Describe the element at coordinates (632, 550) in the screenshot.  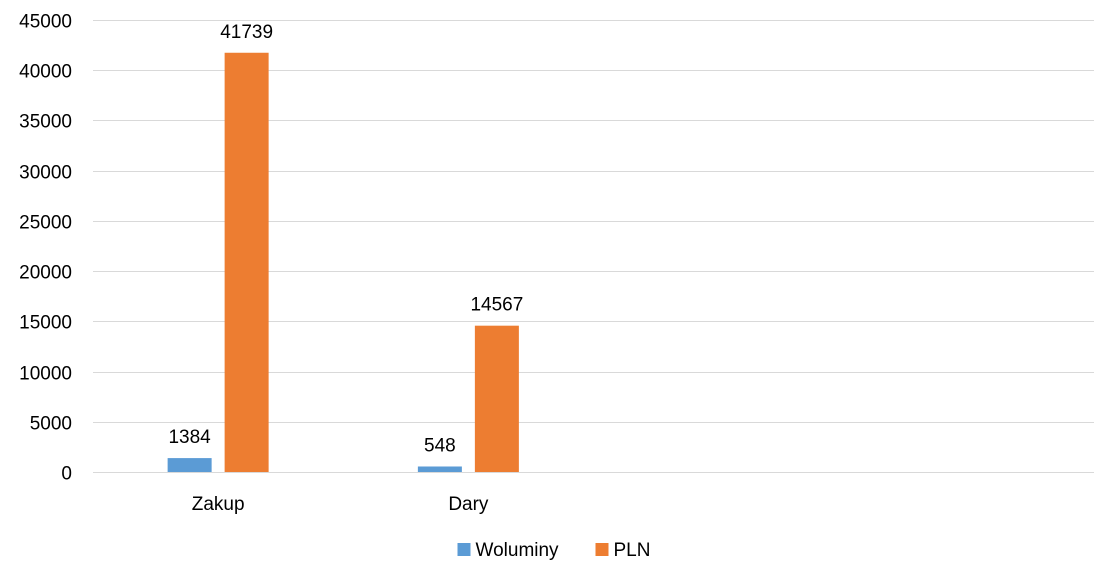
I see `legend-label: PLN` at that location.